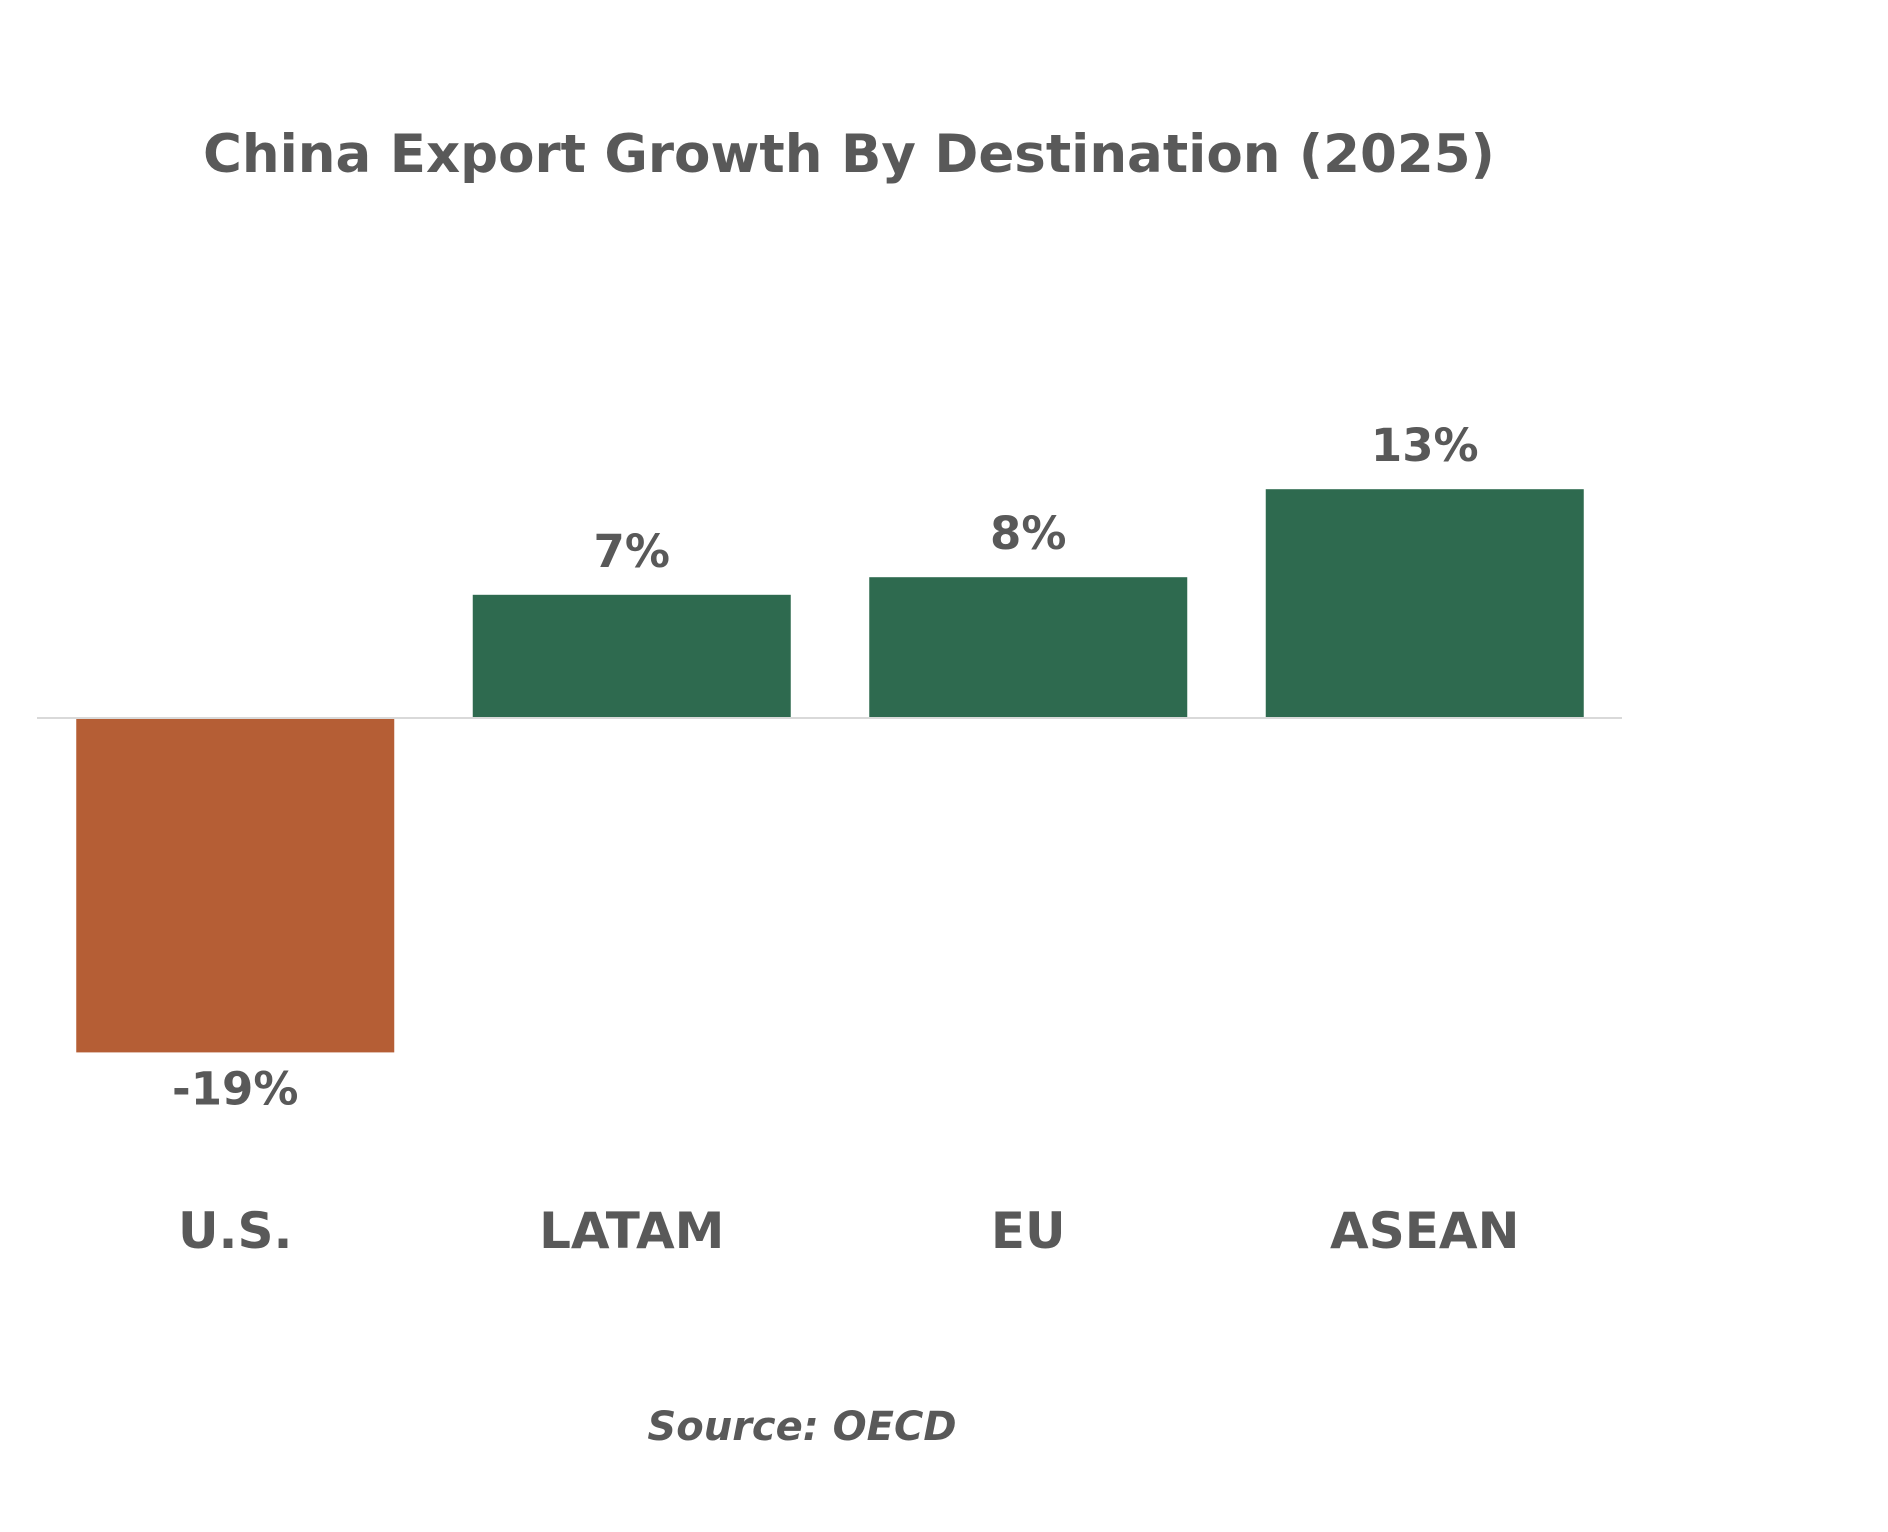 The width and height of the screenshot is (1888, 1532). I want to click on bar-latam, so click(631, 656).